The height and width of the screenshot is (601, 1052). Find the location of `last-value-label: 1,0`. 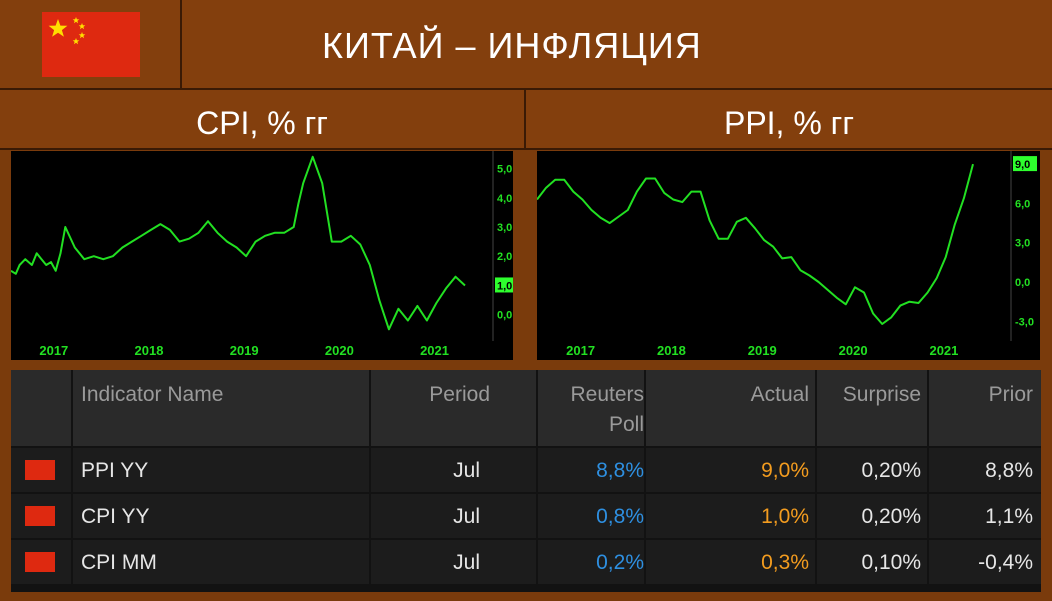

last-value-label: 1,0 is located at coordinates (504, 286).